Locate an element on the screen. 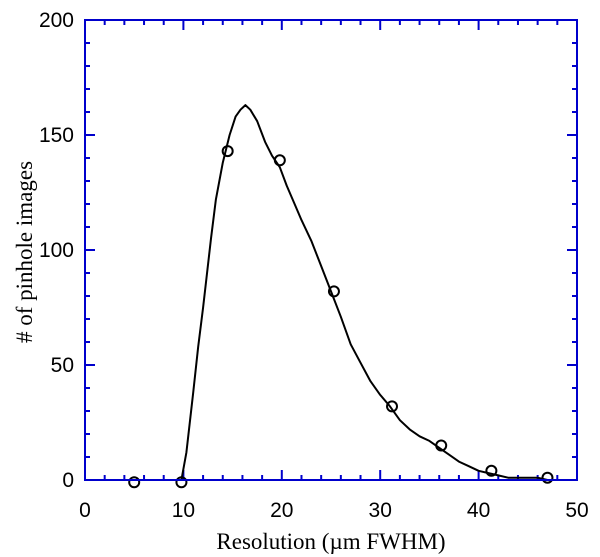 Image resolution: width=600 pixels, height=557 pixels. y-tick-label: 50 is located at coordinates (62, 365).